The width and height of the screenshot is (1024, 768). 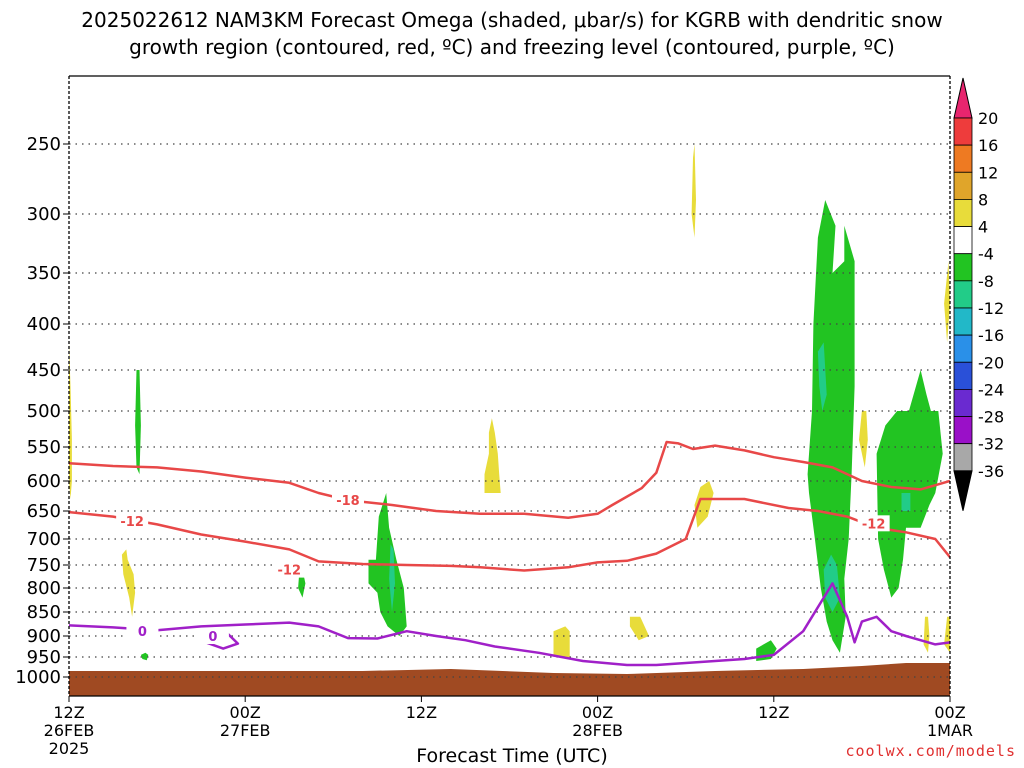 I want to click on y-tick-label-1000: 1000, so click(x=38, y=677).